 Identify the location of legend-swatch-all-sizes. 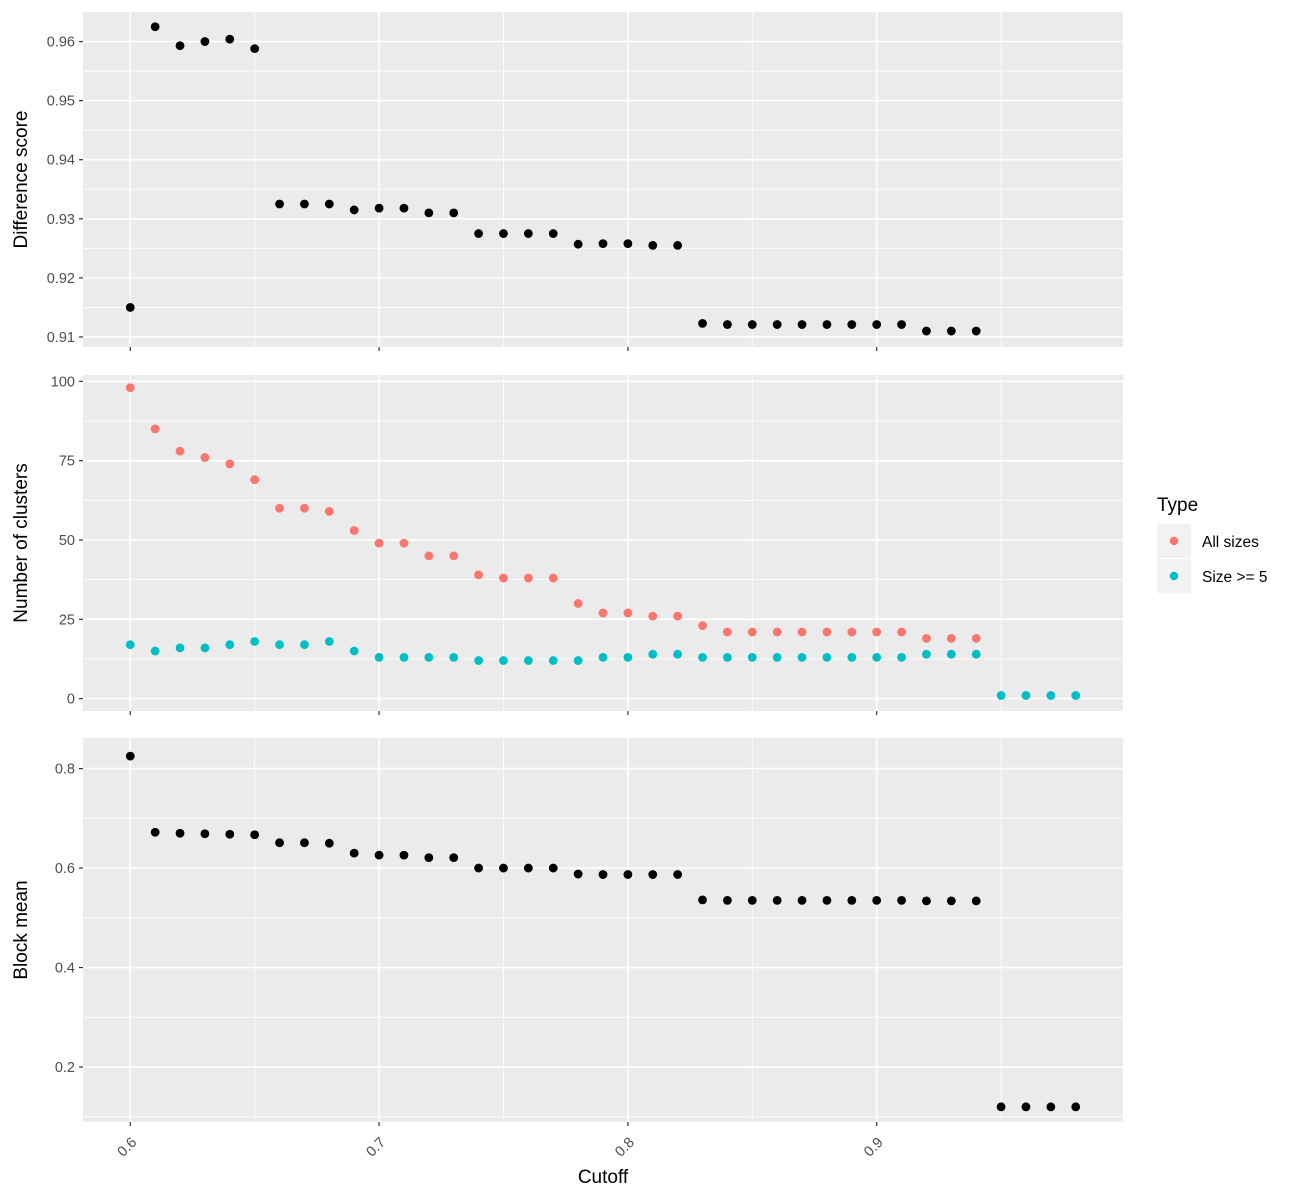
(1174, 541).